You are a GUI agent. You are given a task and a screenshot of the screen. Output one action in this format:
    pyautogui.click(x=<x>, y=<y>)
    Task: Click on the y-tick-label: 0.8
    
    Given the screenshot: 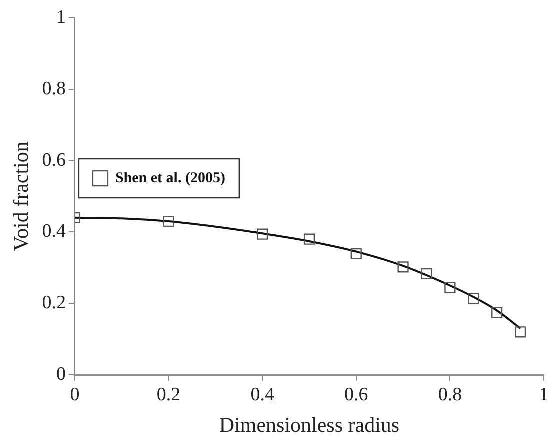 What is the action you would take?
    pyautogui.click(x=54, y=89)
    